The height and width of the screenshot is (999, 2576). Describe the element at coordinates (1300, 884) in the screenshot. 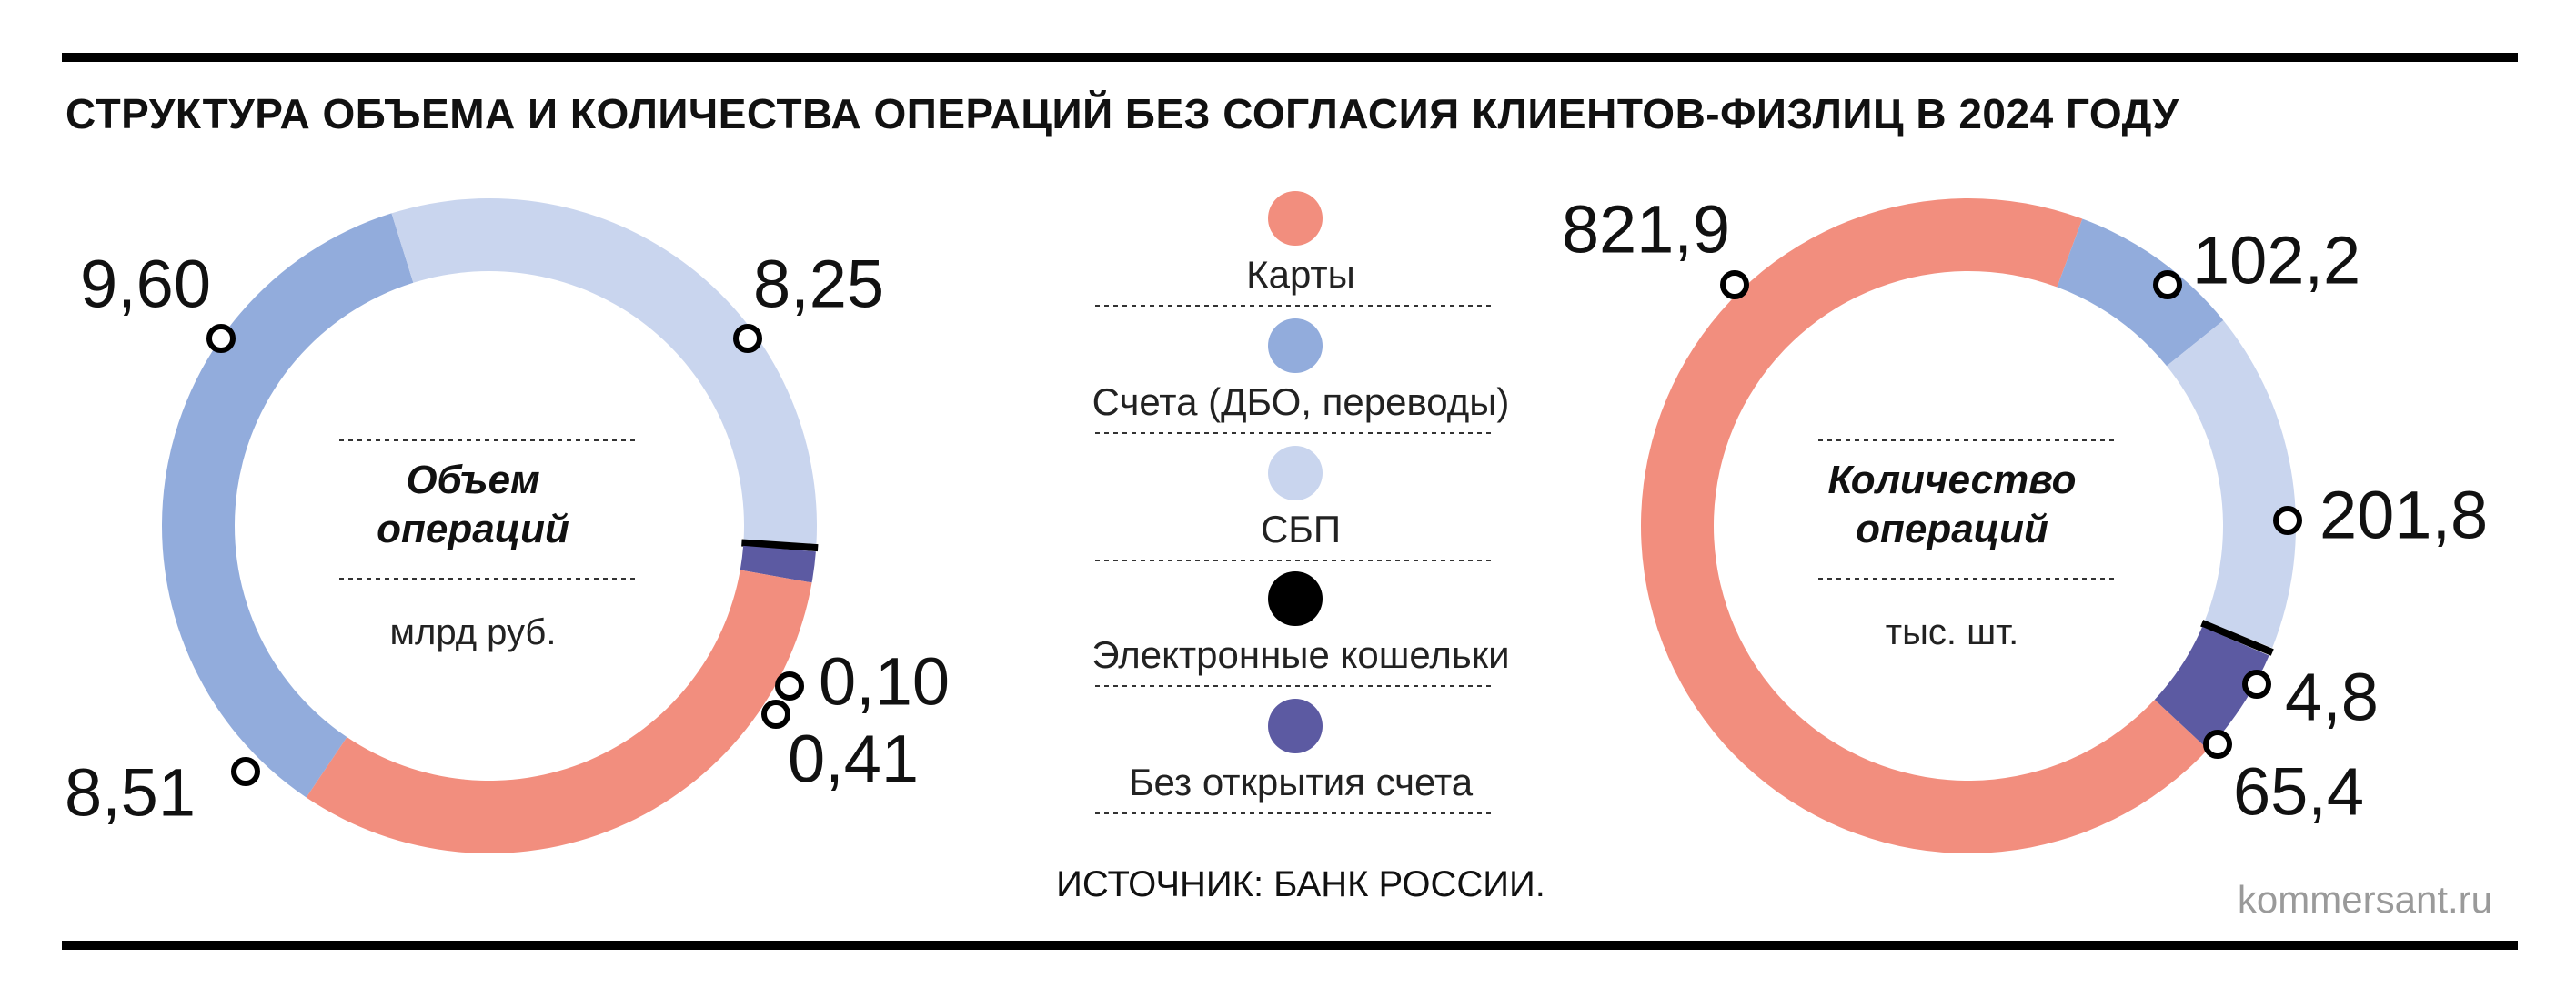

I see `source-note: ИСТОЧНИК: БАНК РОССИИ.` at that location.